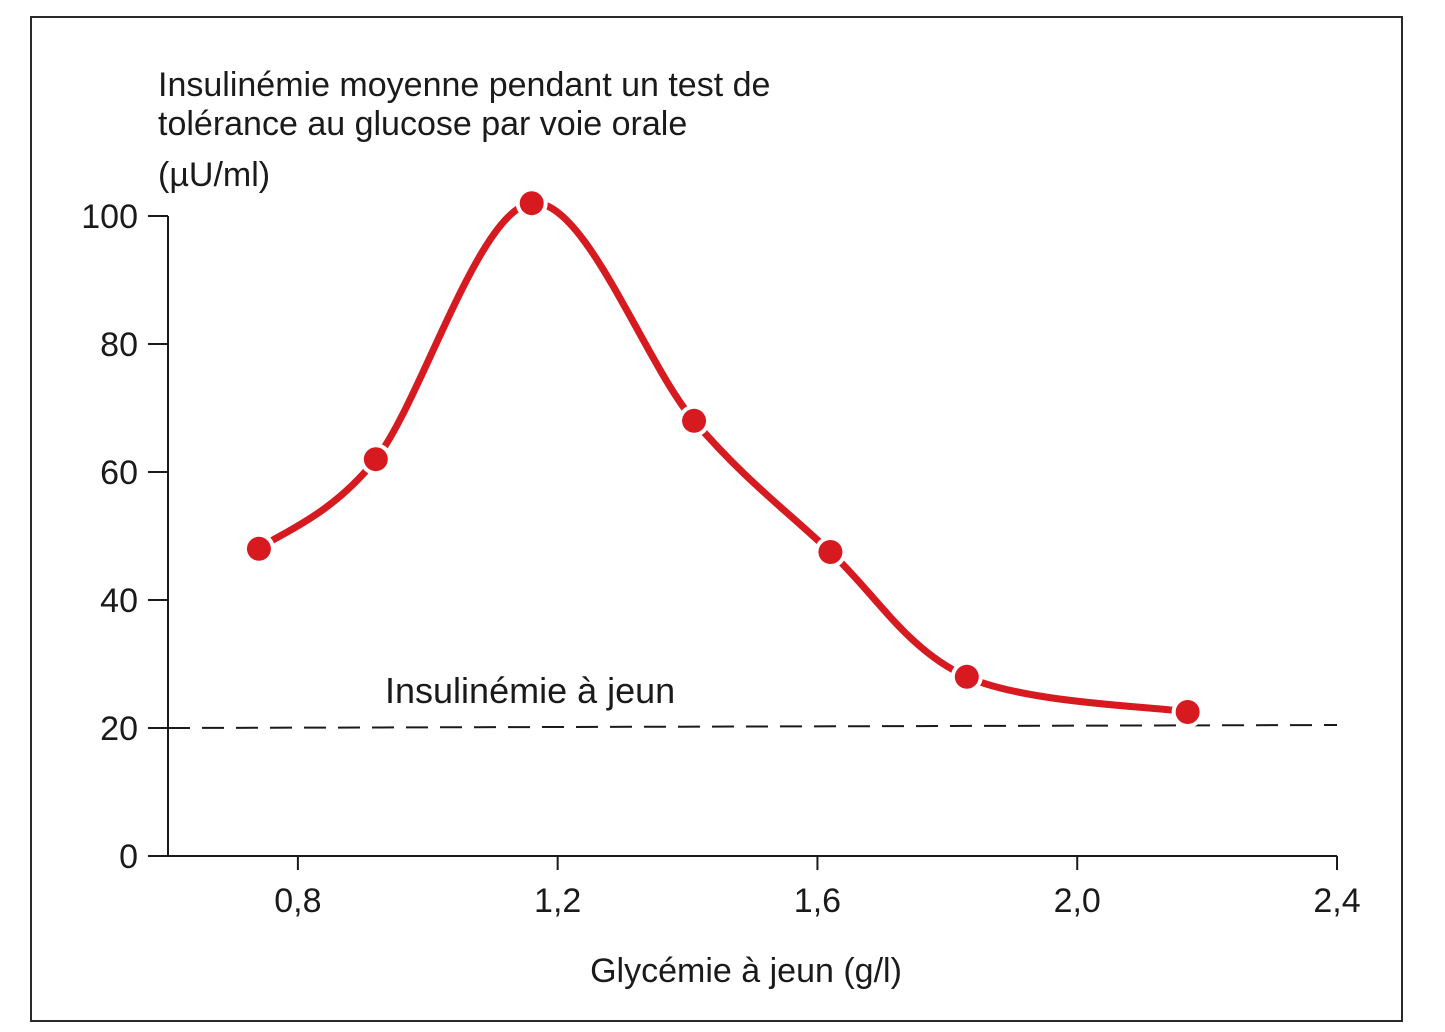 The height and width of the screenshot is (1032, 1445). I want to click on x-tick-label: 0,8, so click(297, 901).